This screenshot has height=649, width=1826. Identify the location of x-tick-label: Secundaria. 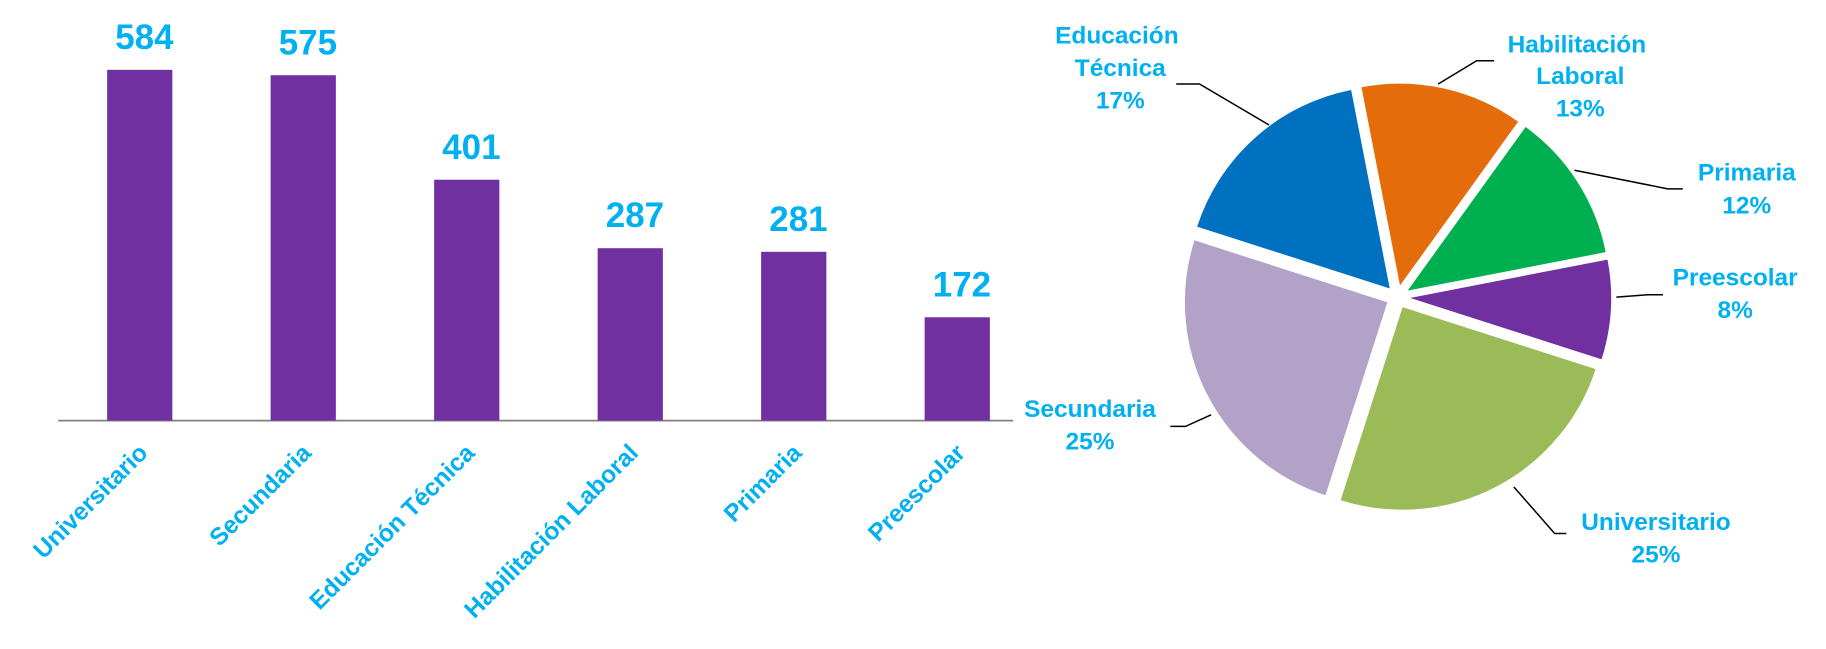
(261, 495).